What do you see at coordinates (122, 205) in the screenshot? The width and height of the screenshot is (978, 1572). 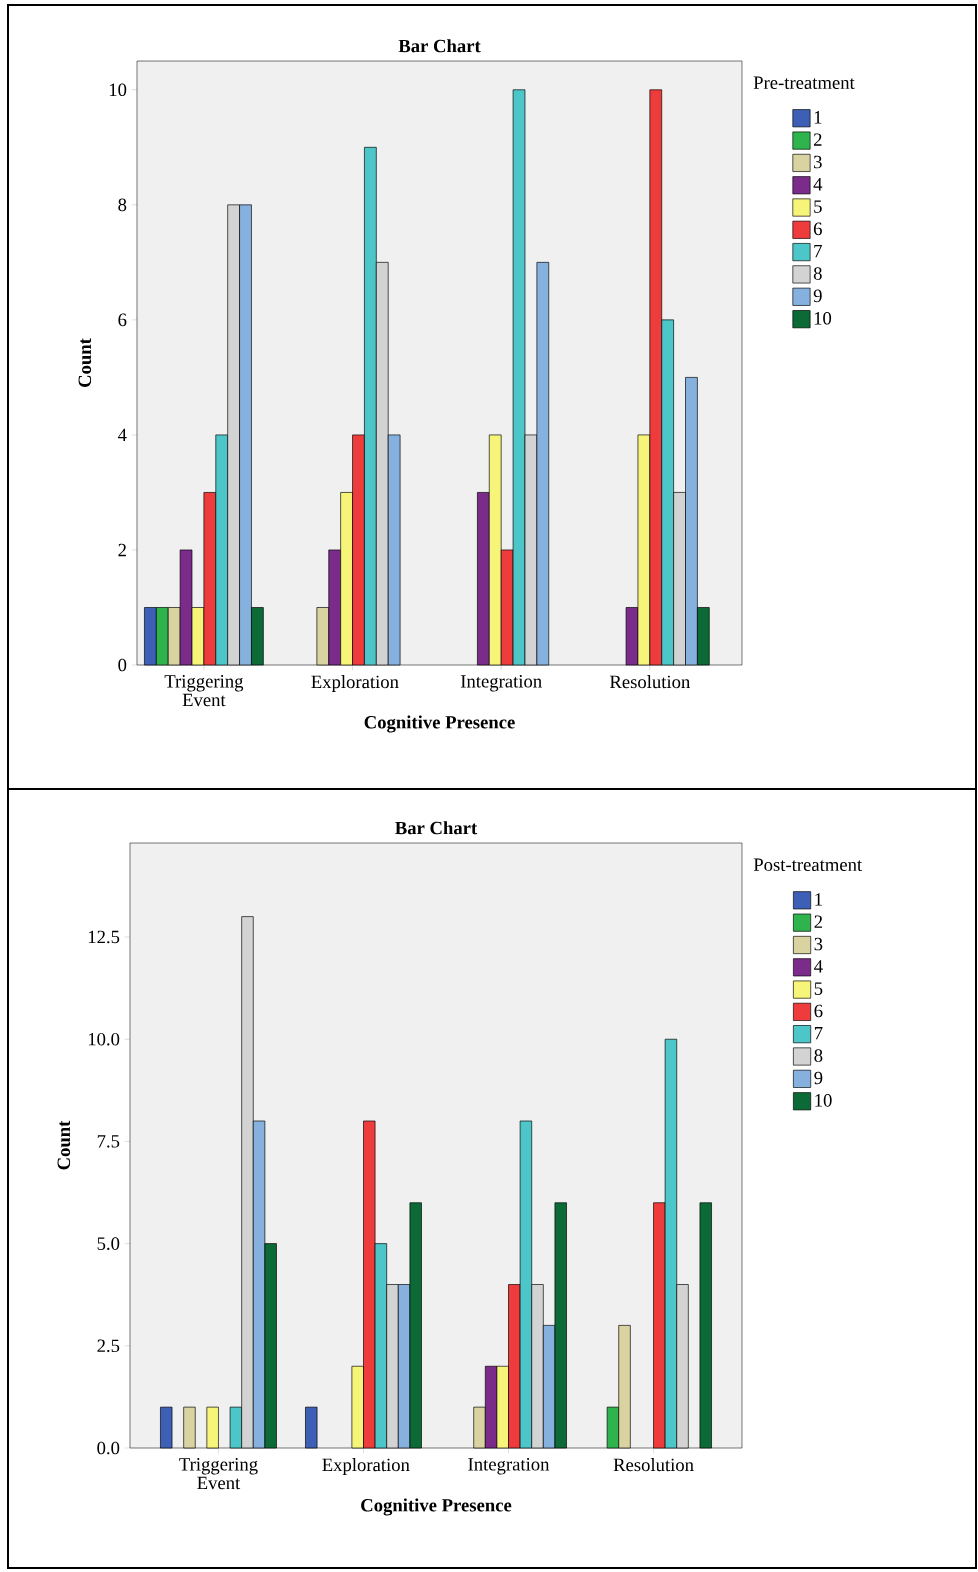 I see `y-tick-label: 8` at bounding box center [122, 205].